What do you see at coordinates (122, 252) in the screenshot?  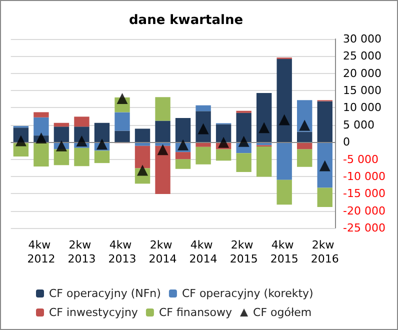 I see `x-tick-label: 4kw 2013` at bounding box center [122, 252].